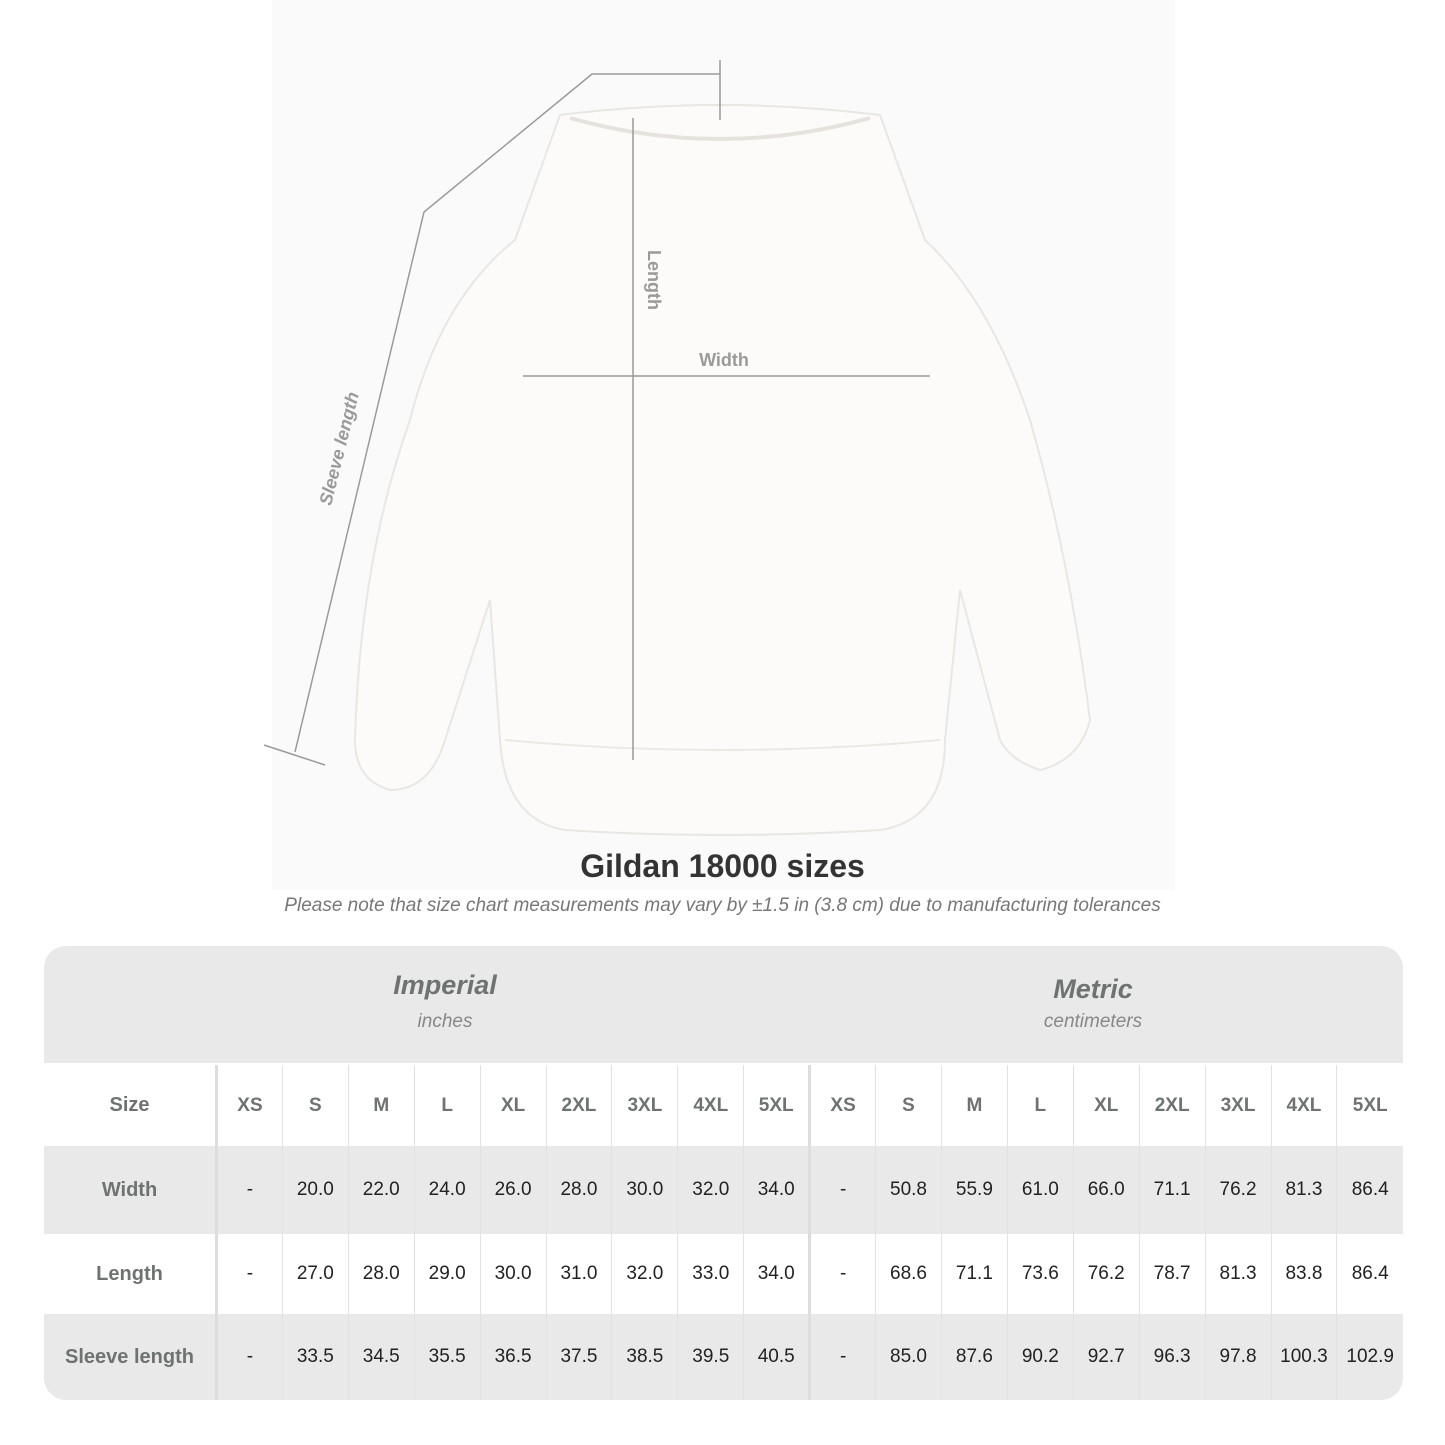 This screenshot has height=1445, width=1445. What do you see at coordinates (507, 413) in the screenshot?
I see `sleeve-length-line` at bounding box center [507, 413].